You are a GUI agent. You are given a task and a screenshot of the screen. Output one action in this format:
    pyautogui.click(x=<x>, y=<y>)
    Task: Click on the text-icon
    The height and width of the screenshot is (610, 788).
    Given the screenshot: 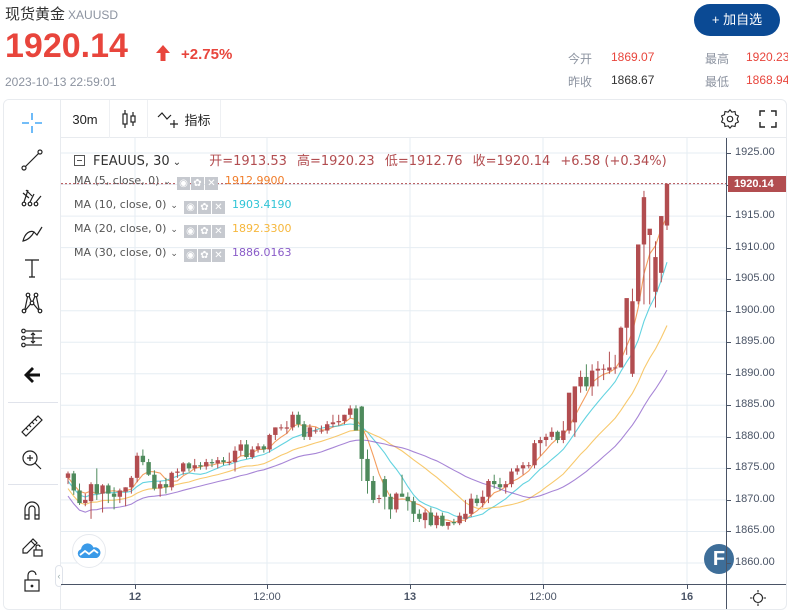 What is the action you would take?
    pyautogui.click(x=32, y=268)
    